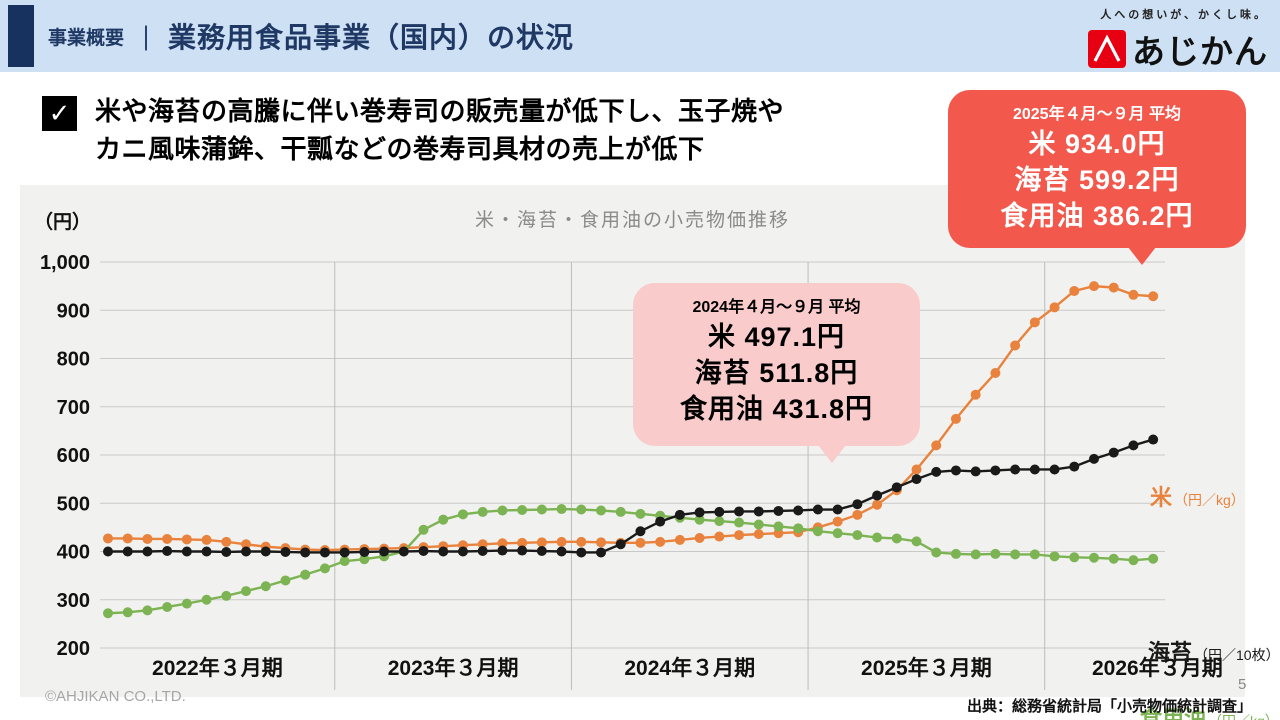 The width and height of the screenshot is (1280, 720). I want to click on ahjikan-logo-icon, so click(1107, 49).